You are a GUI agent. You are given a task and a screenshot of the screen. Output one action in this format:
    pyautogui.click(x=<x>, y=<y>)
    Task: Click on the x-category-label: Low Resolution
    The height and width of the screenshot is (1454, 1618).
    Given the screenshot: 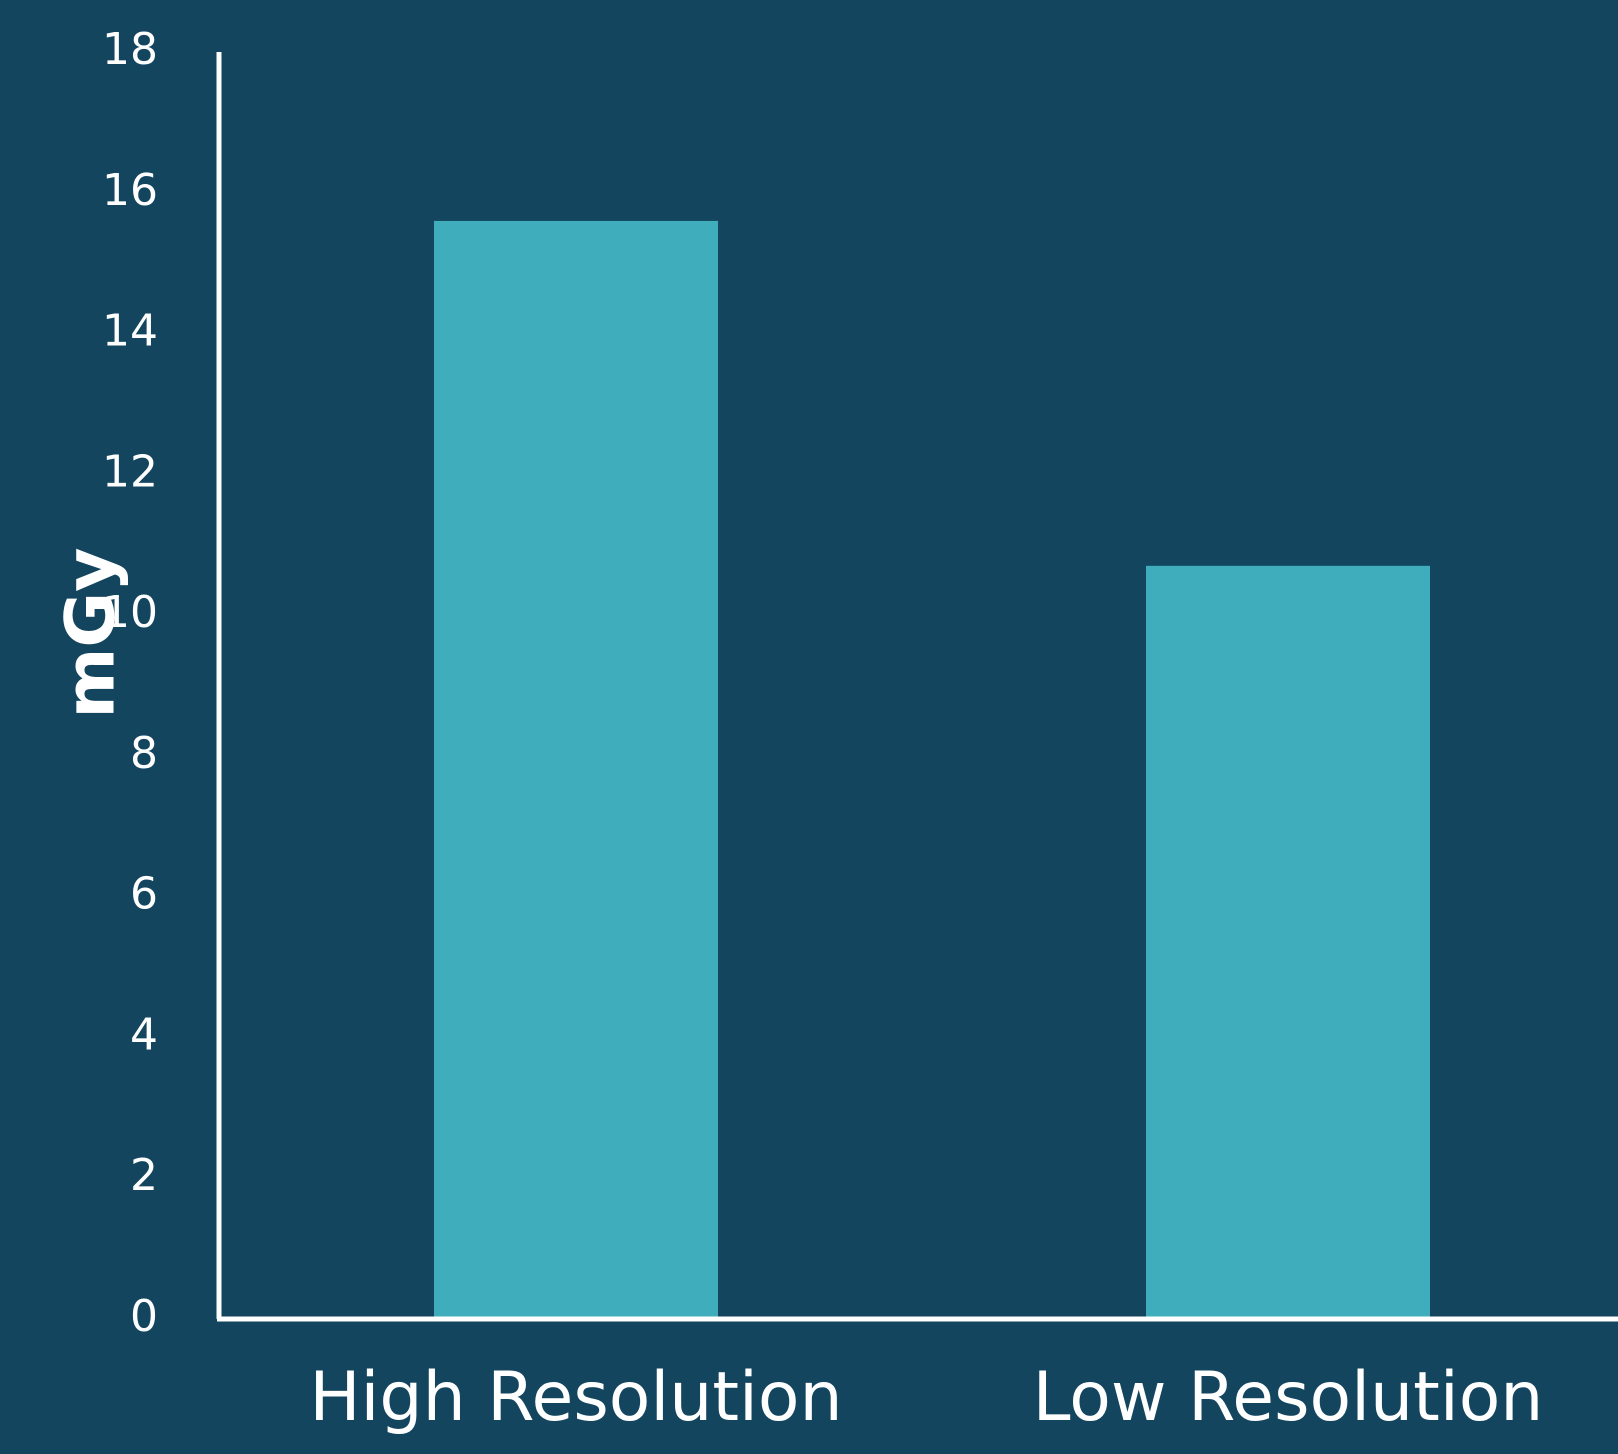 What is the action you would take?
    pyautogui.click(x=1288, y=1397)
    